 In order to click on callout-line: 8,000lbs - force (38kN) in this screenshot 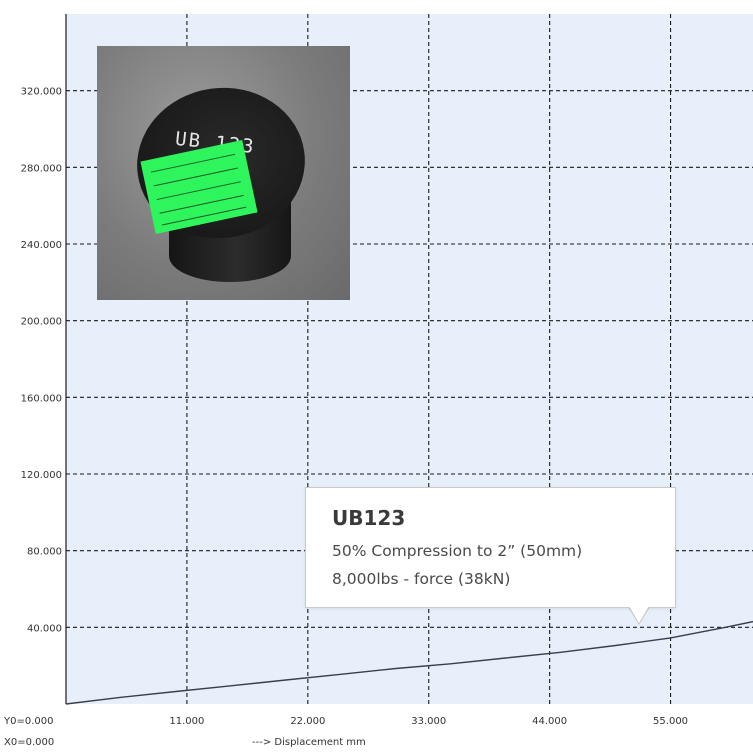, I will do `click(421, 579)`.